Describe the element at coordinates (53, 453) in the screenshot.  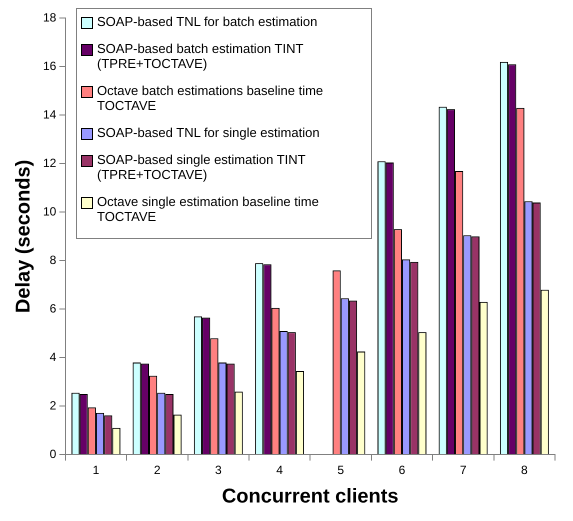
I see `y-tick-label: 0` at that location.